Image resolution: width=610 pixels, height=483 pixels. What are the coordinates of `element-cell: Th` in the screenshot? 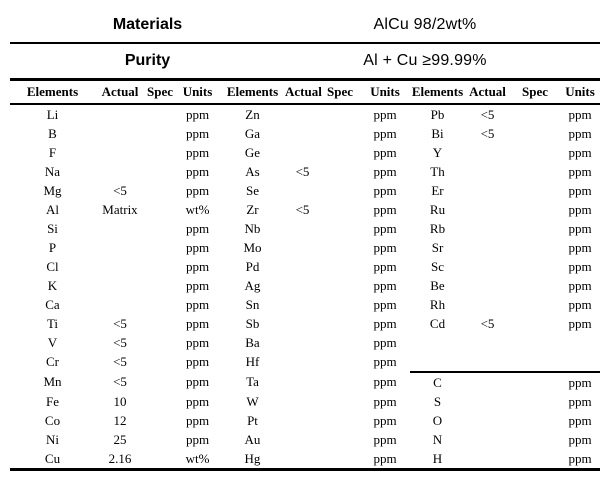 It's located at (437, 171).